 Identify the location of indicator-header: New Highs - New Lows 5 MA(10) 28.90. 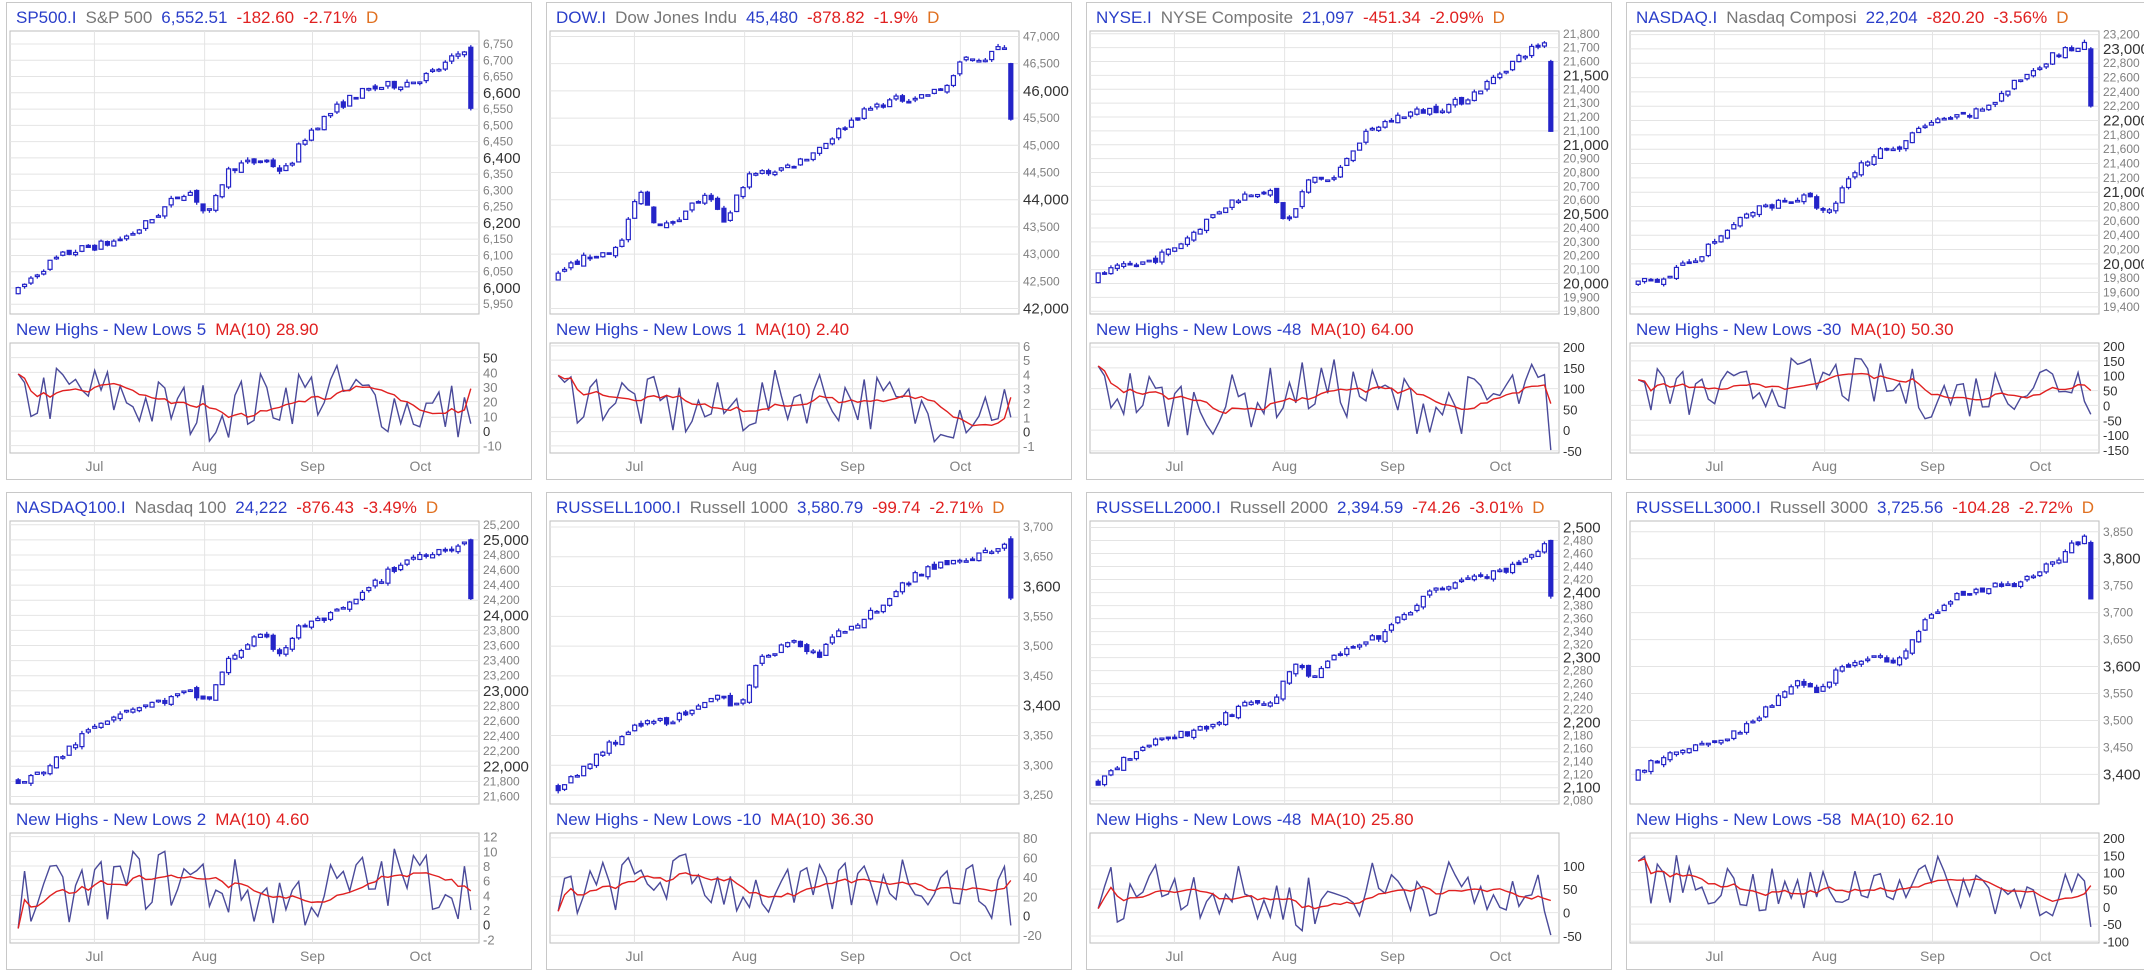
(171, 330).